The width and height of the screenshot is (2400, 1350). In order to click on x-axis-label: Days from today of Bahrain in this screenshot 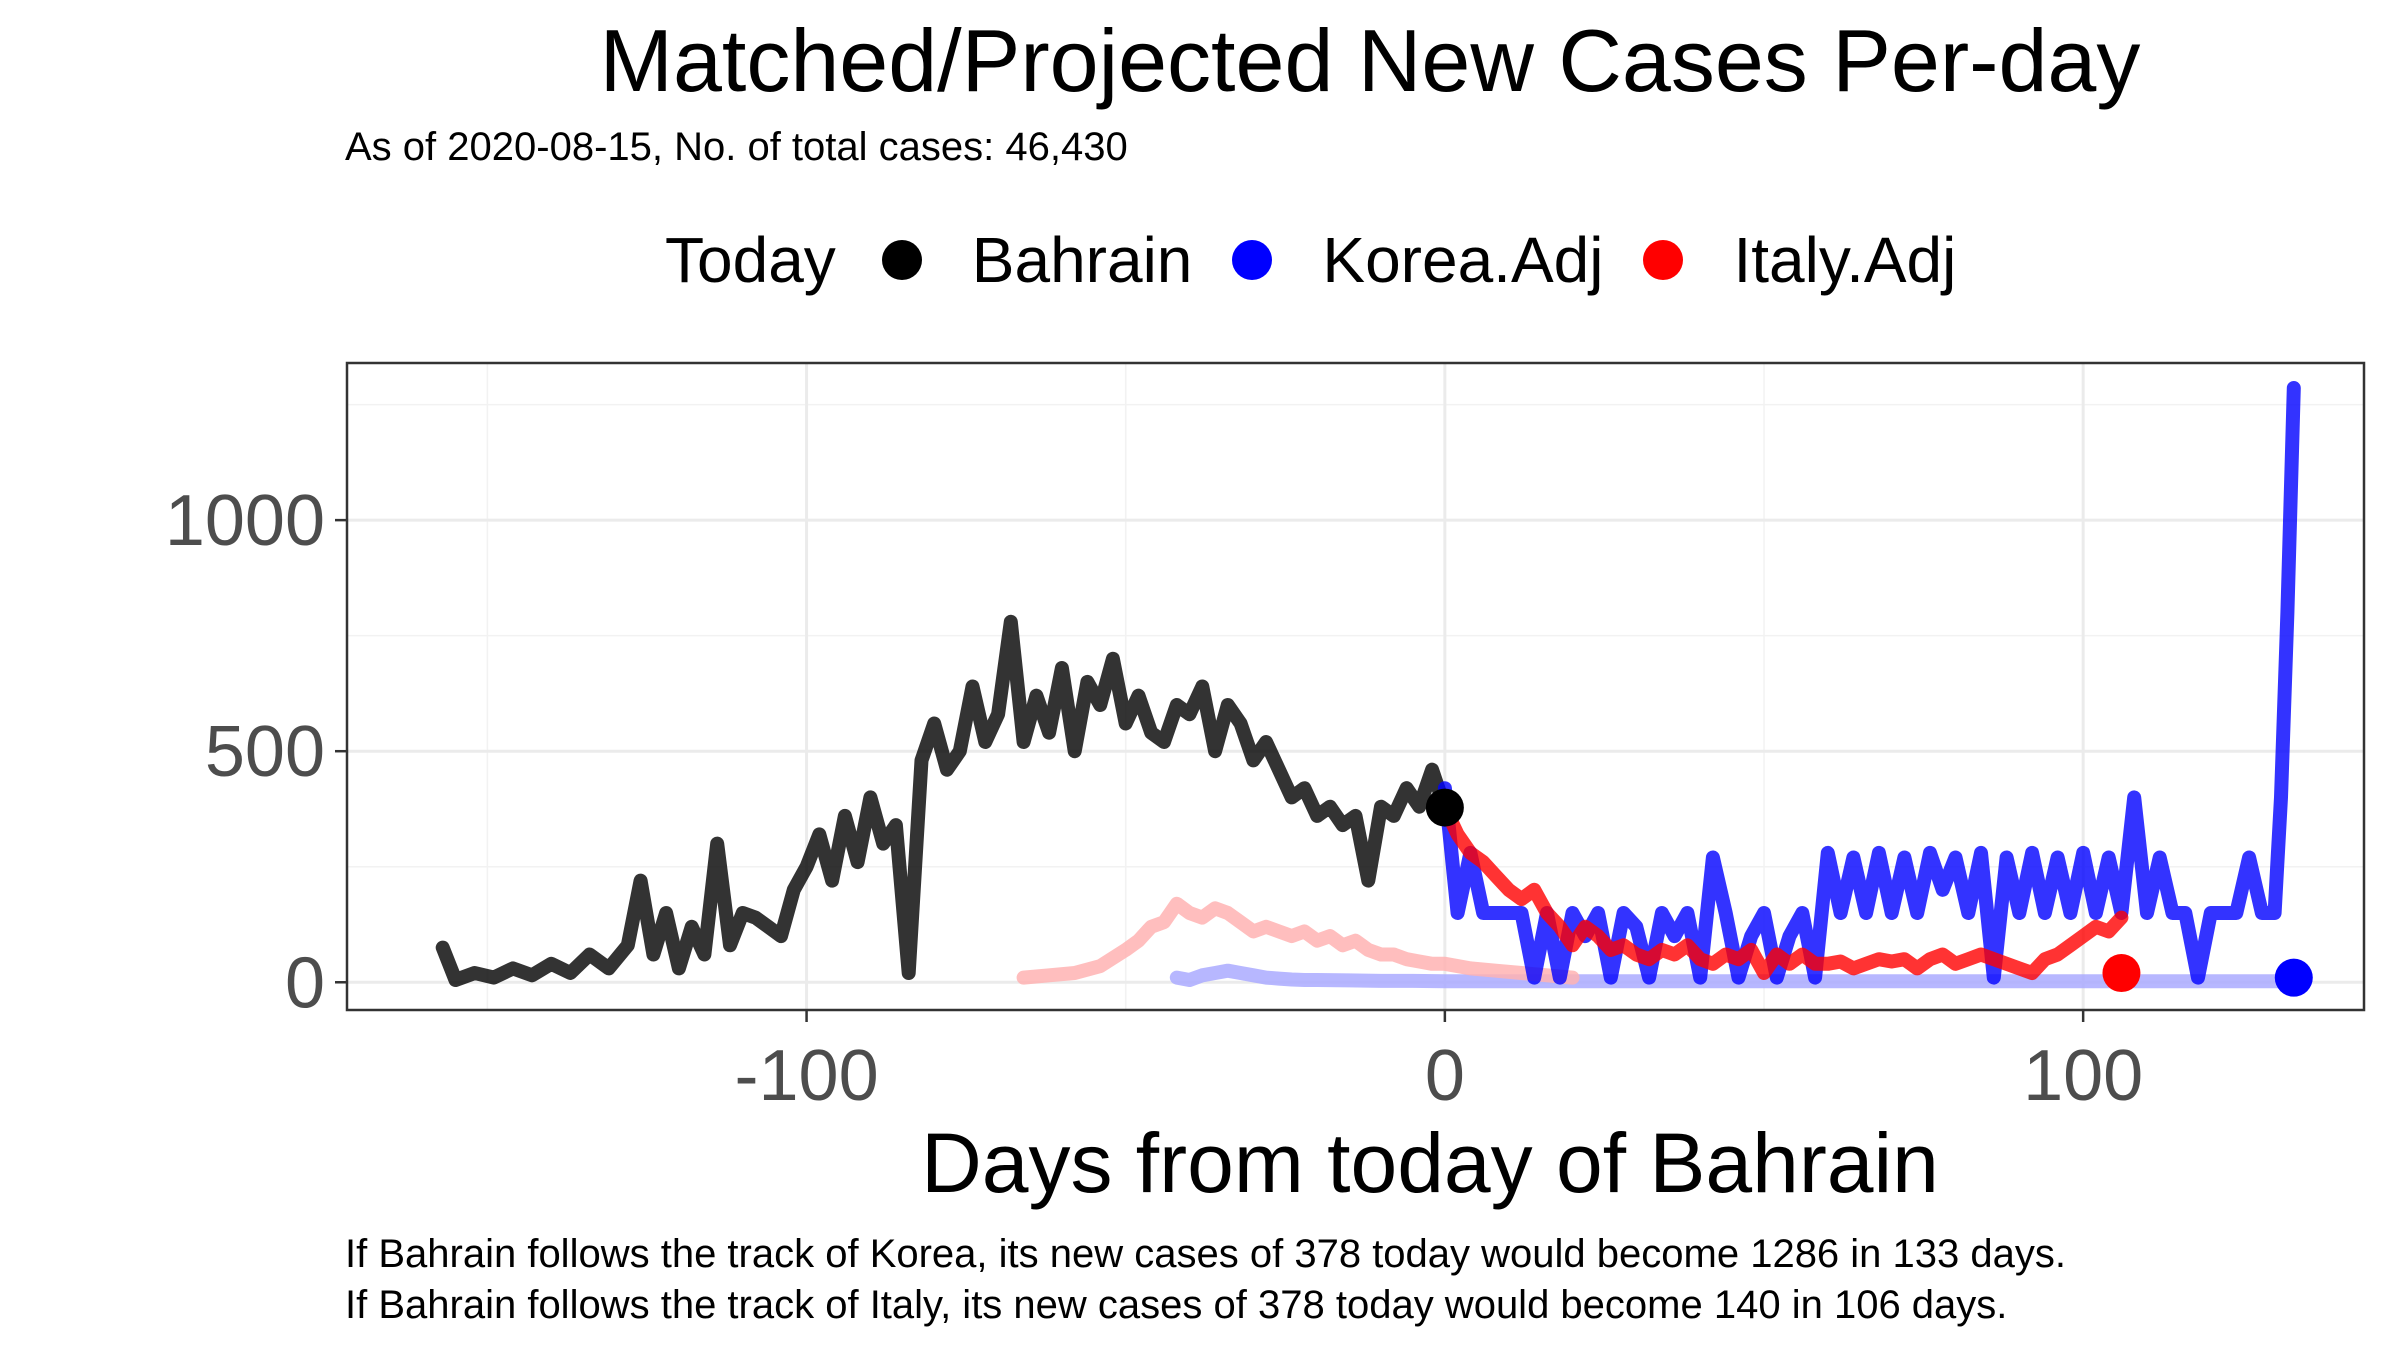, I will do `click(1430, 1163)`.